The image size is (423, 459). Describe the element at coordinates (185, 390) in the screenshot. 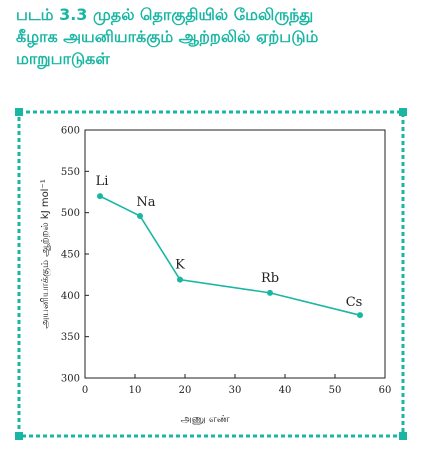

I see `x-tick-label: 20` at that location.